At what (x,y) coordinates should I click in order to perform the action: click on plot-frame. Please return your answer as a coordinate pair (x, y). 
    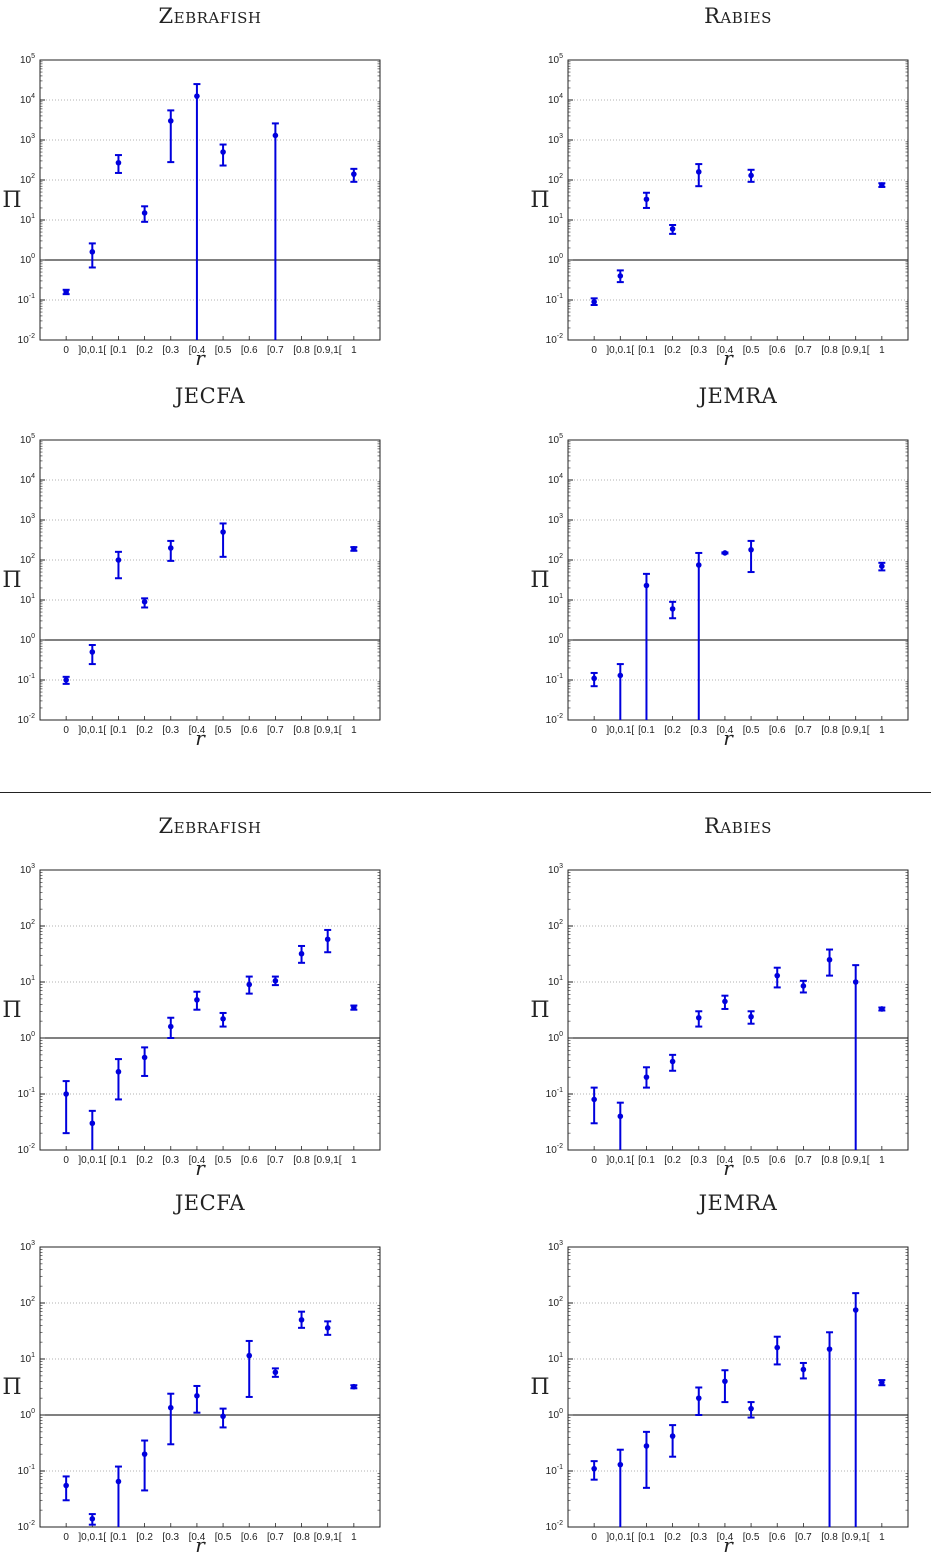
    Looking at the image, I should click on (210, 580).